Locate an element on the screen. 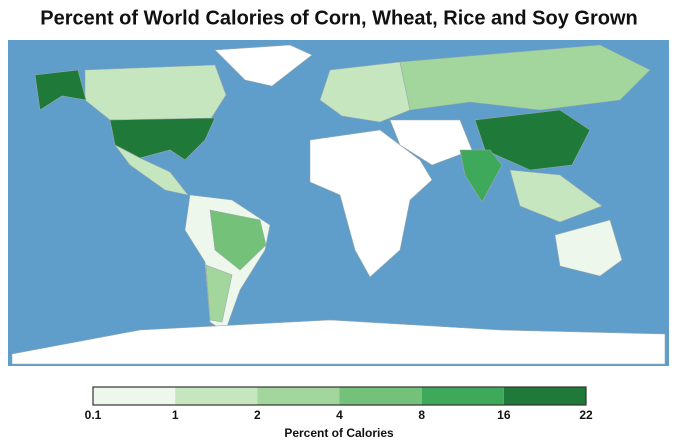  brazil is located at coordinates (238, 240).